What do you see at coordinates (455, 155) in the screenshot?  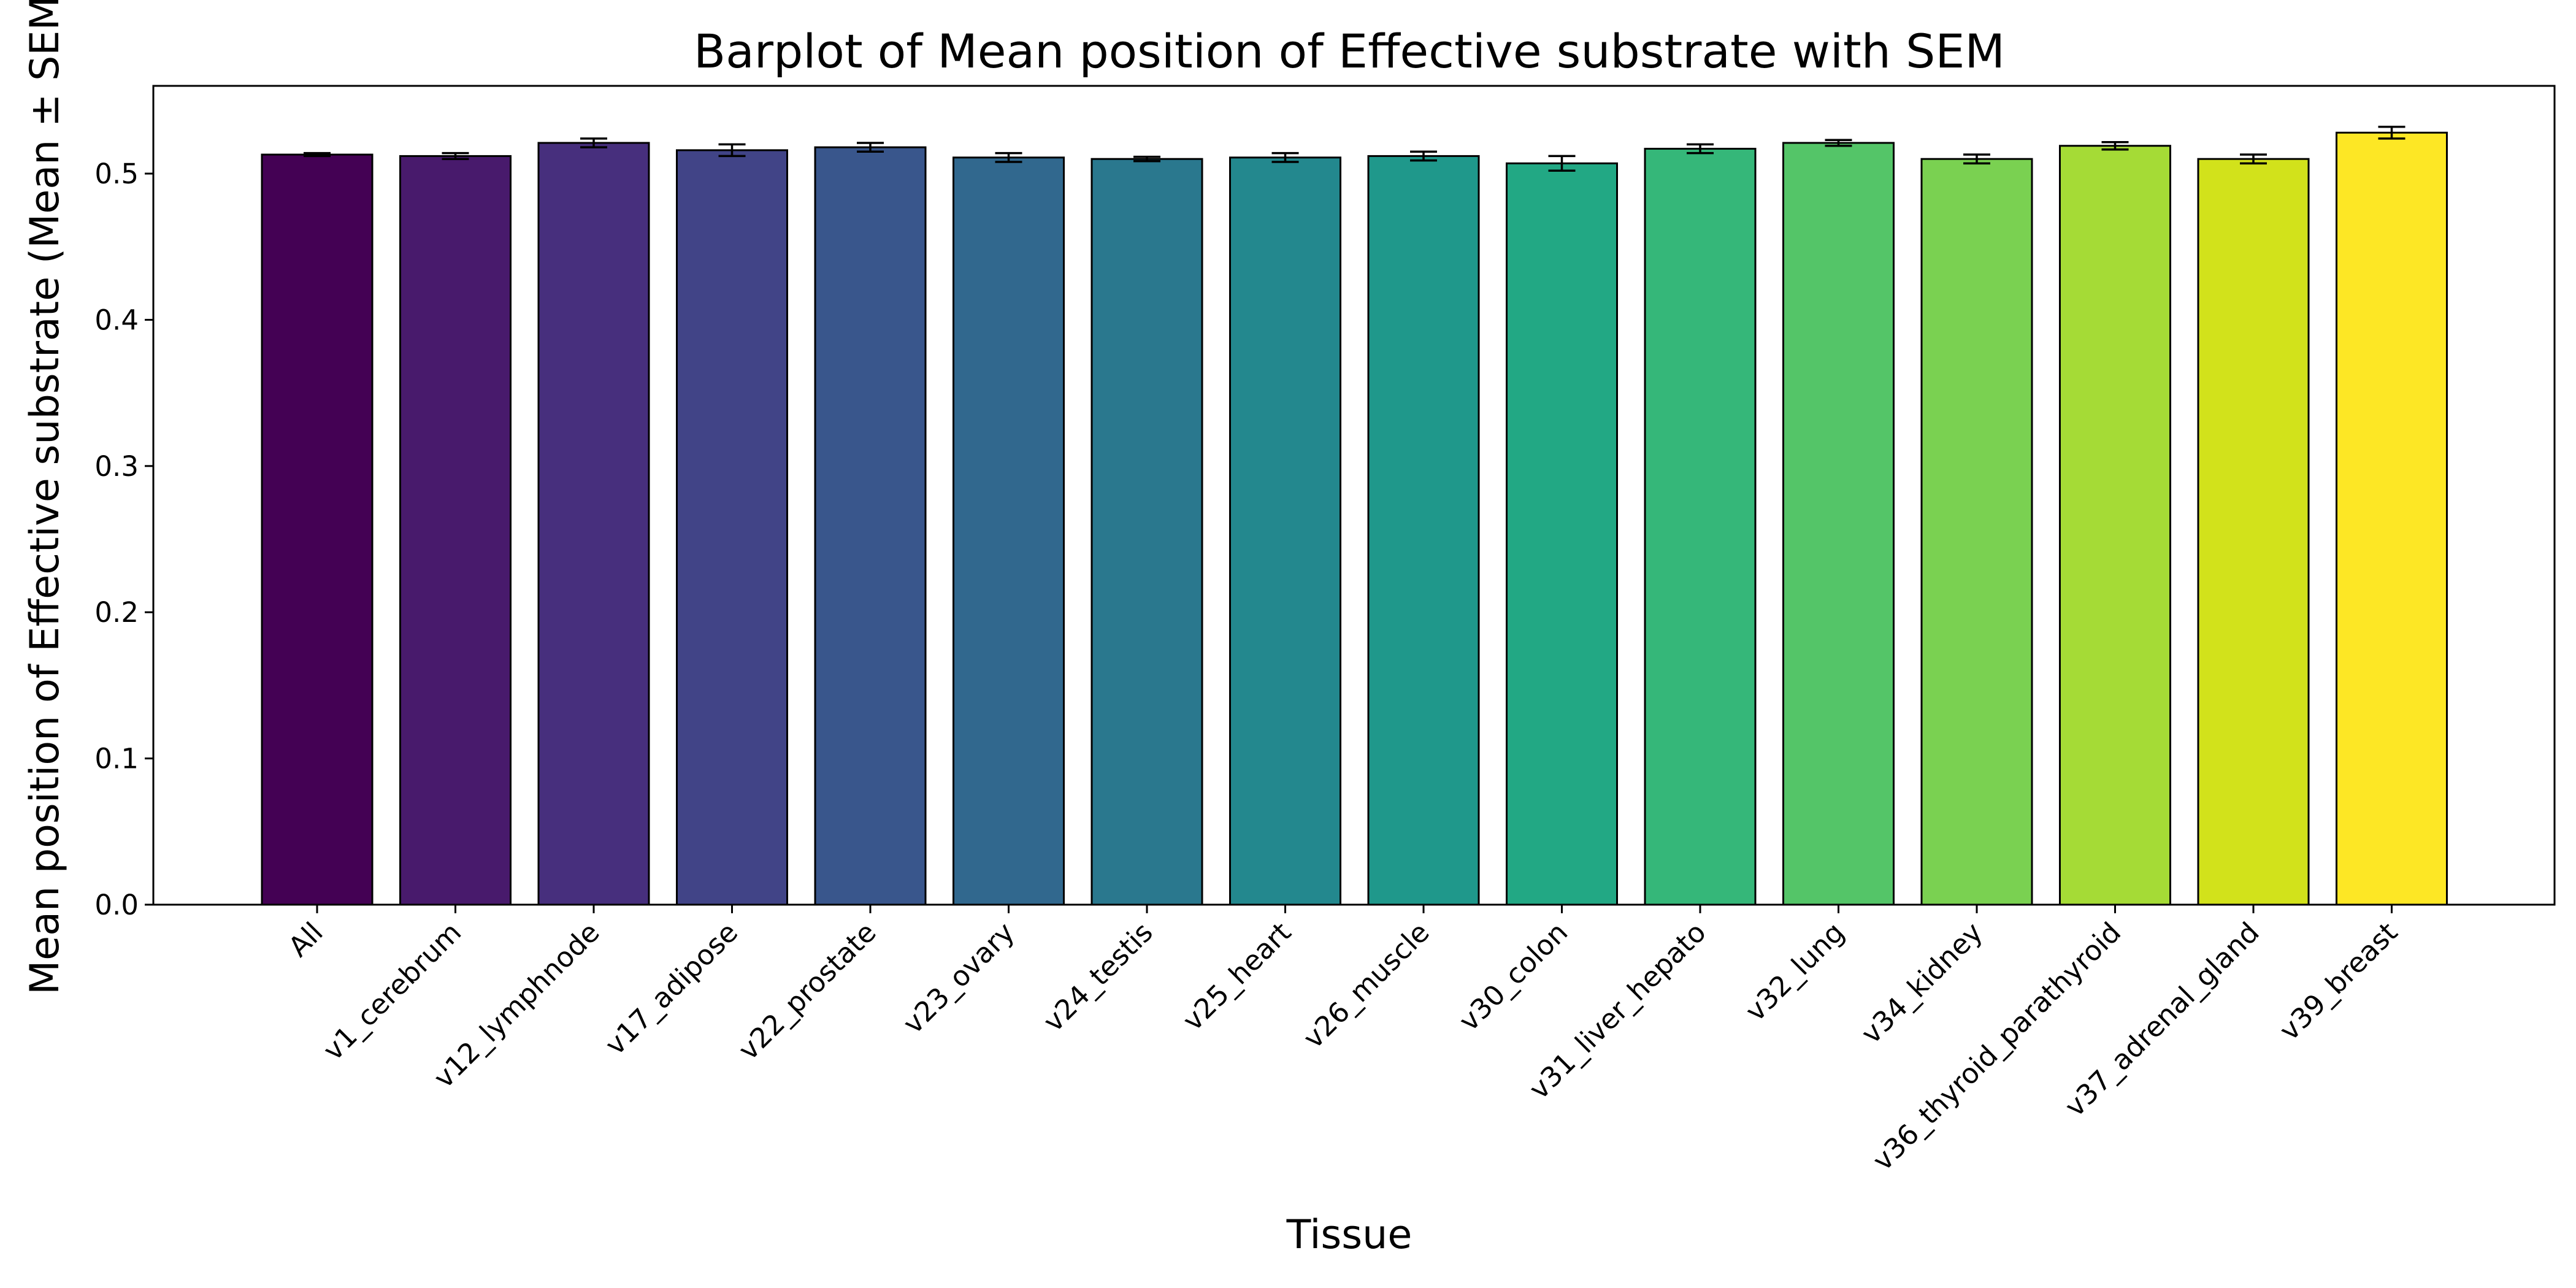 I see `error-bar-v1_cerebrum` at bounding box center [455, 155].